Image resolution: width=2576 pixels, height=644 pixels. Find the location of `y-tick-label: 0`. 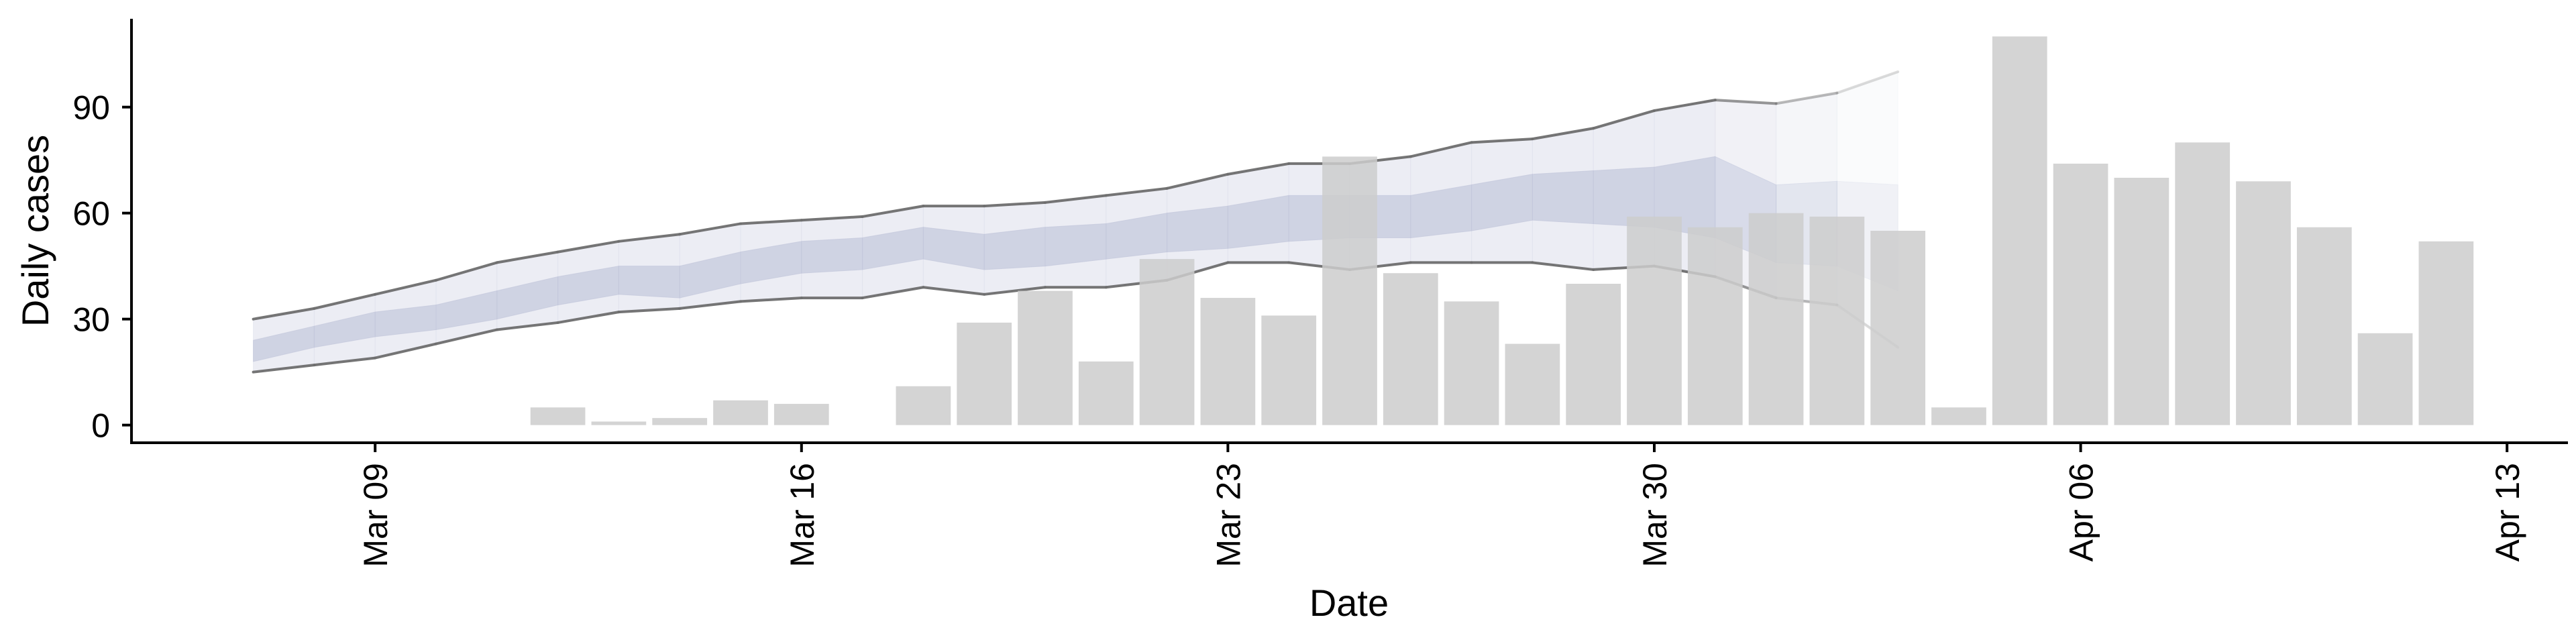

y-tick-label: 0 is located at coordinates (100, 426).